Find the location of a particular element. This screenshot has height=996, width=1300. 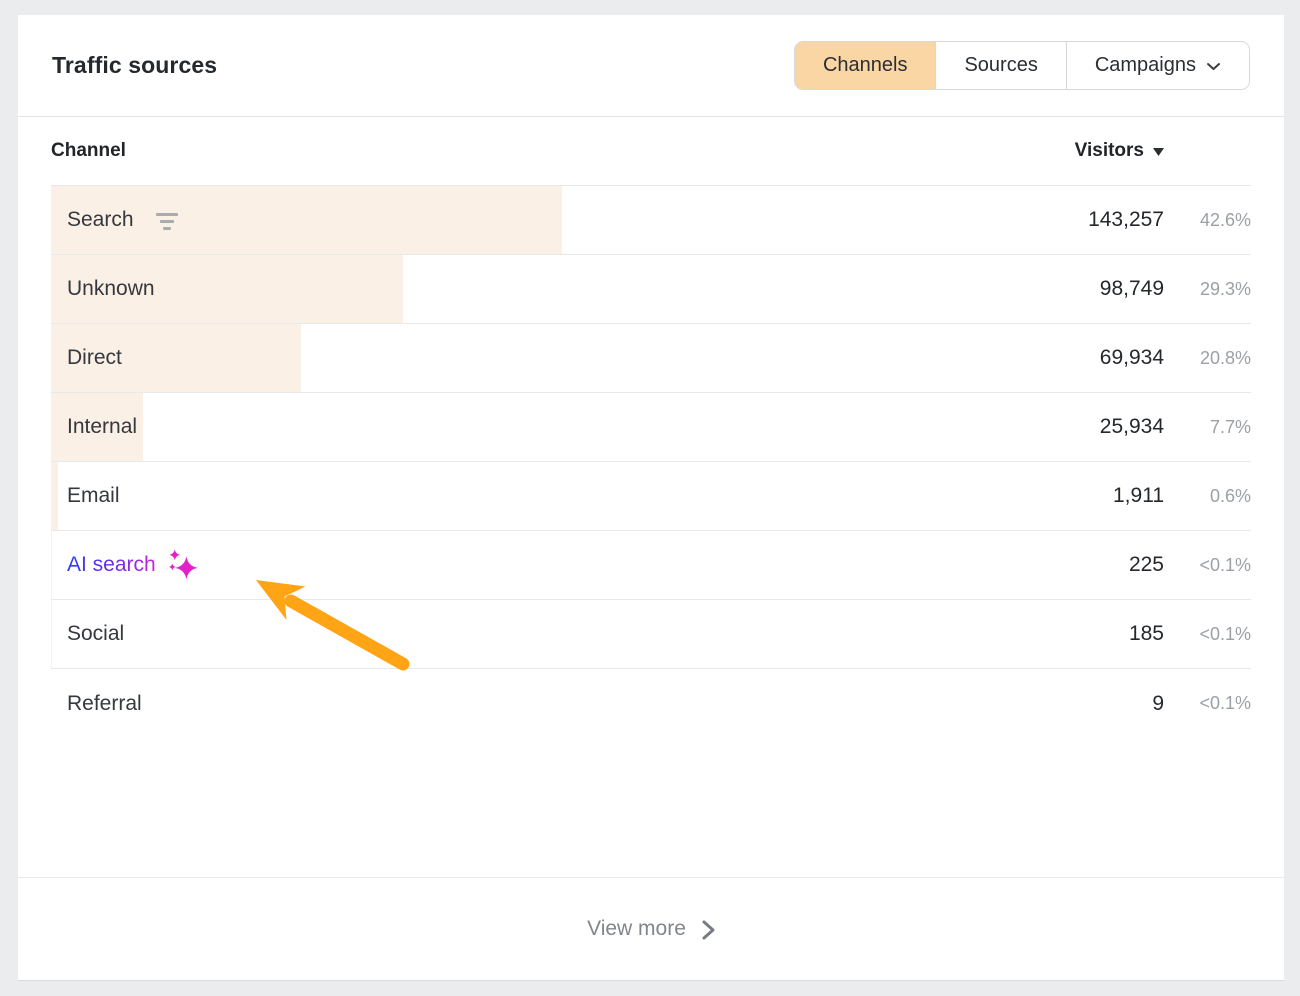

tab-campaigns: Campaigns is located at coordinates (1157, 65).